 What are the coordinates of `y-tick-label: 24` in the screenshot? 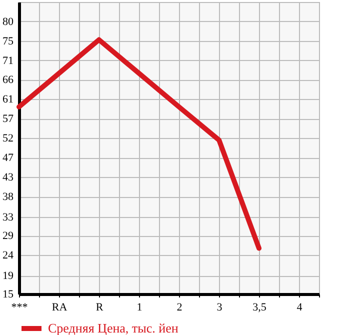 It's located at (8, 256).